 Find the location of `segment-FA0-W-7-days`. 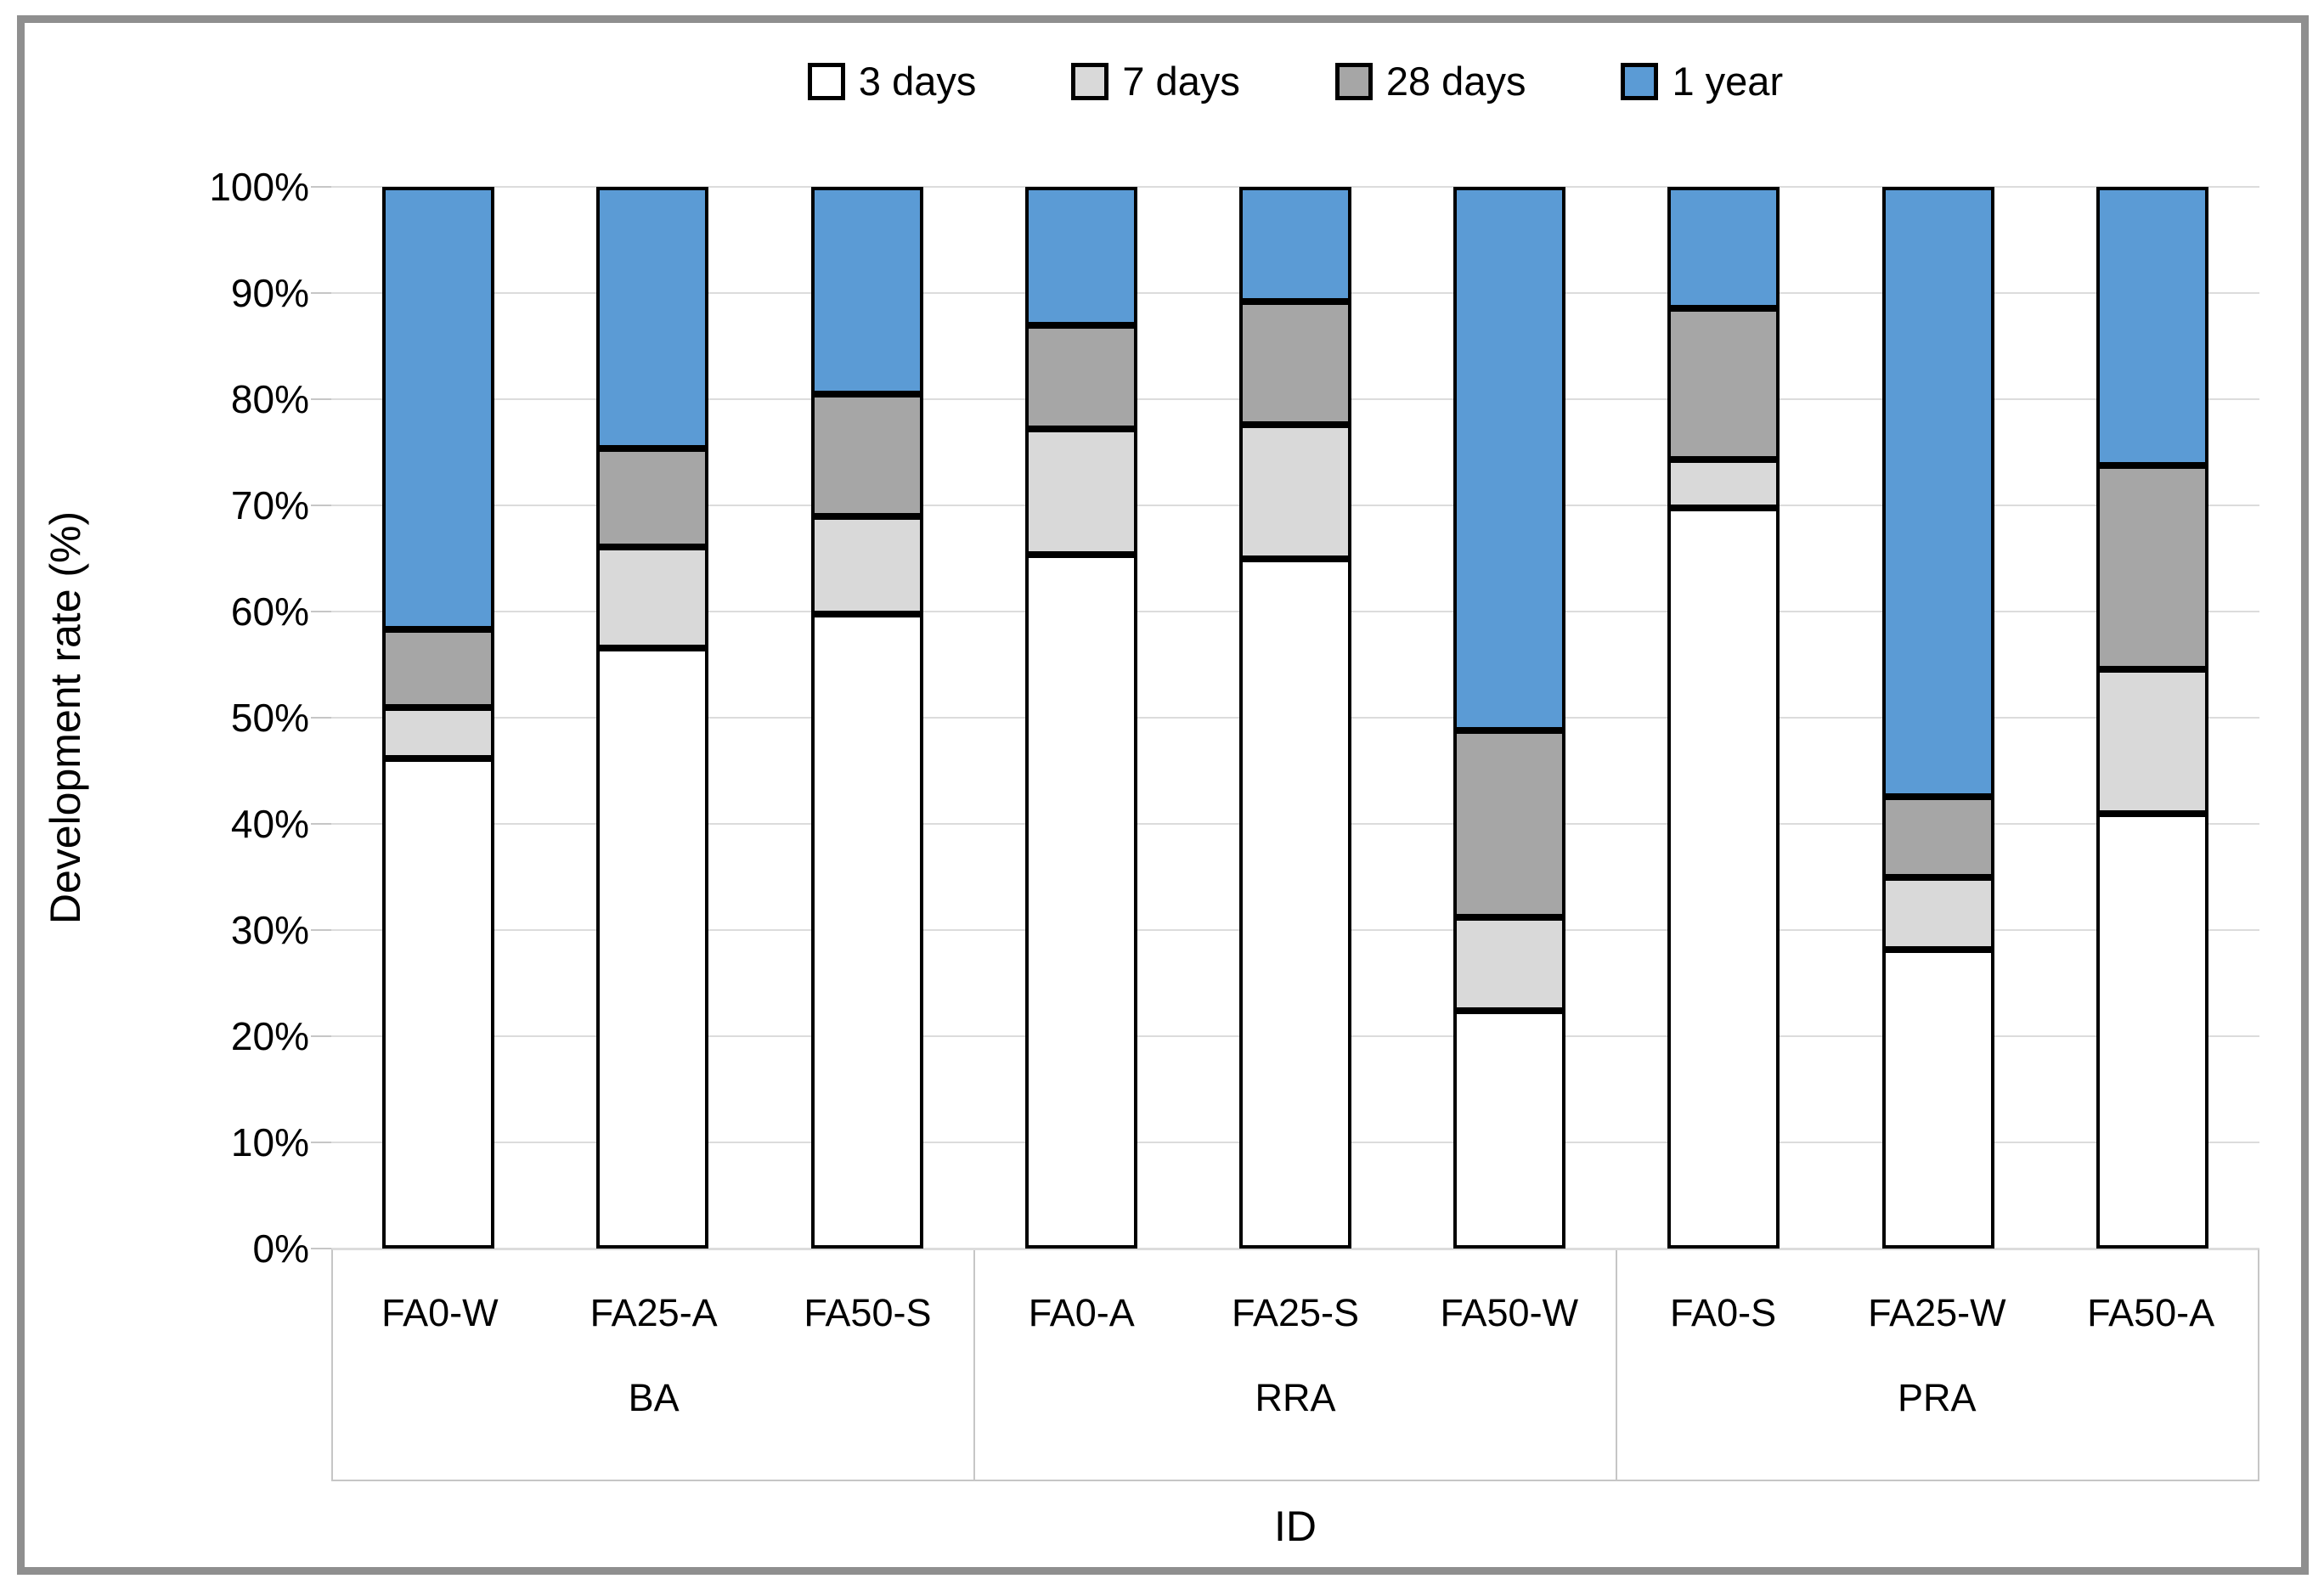

segment-FA0-W-7-days is located at coordinates (439, 732).